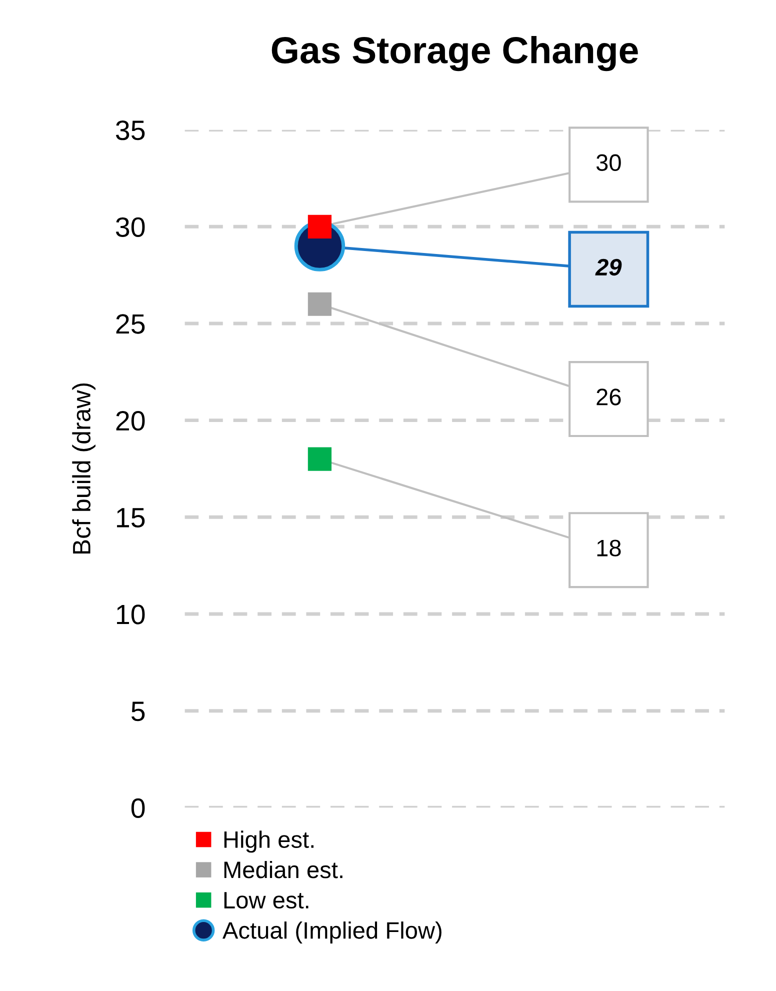  Describe the element at coordinates (608, 397) in the screenshot. I see `annotation: 26` at that location.